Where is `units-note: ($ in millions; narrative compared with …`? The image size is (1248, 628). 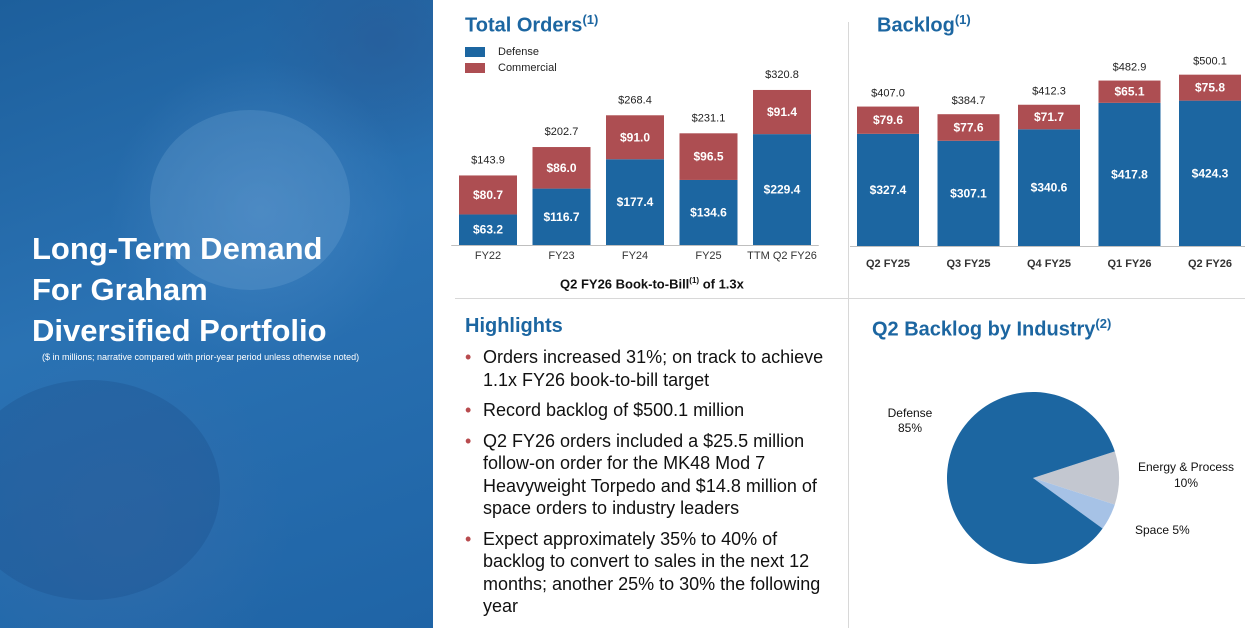 units-note: ($ in millions; narrative compared with … is located at coordinates (201, 357).